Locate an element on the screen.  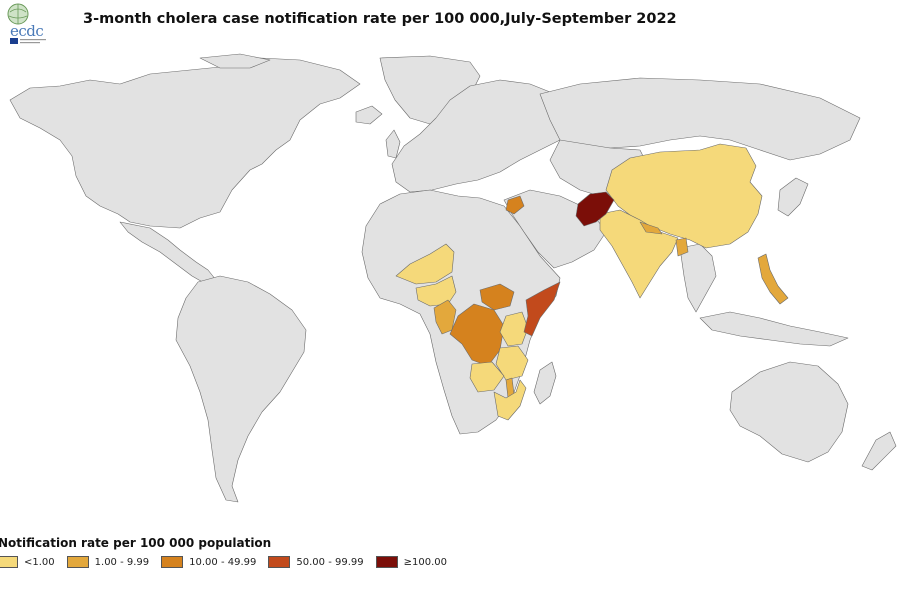
country-somalia is located at coordinates (542, 309).